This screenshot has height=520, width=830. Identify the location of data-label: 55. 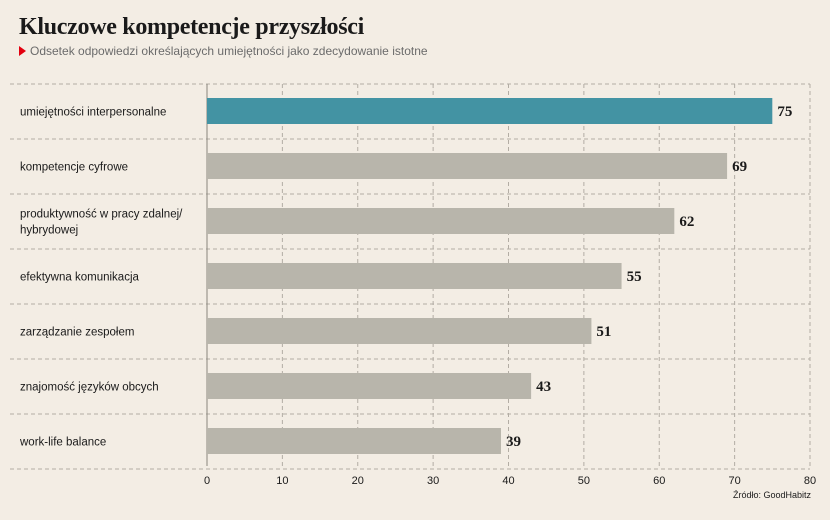
(634, 277).